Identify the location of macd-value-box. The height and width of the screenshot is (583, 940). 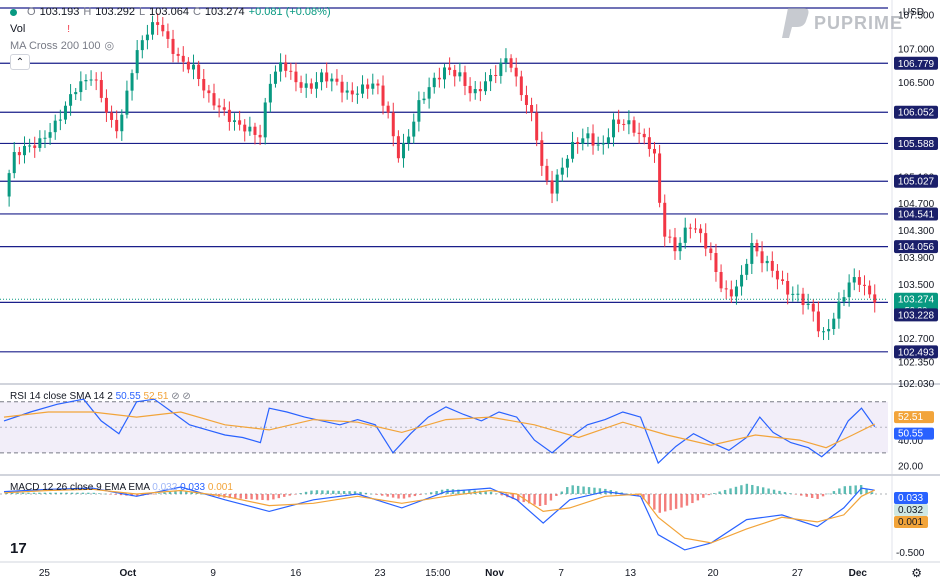
(911, 510).